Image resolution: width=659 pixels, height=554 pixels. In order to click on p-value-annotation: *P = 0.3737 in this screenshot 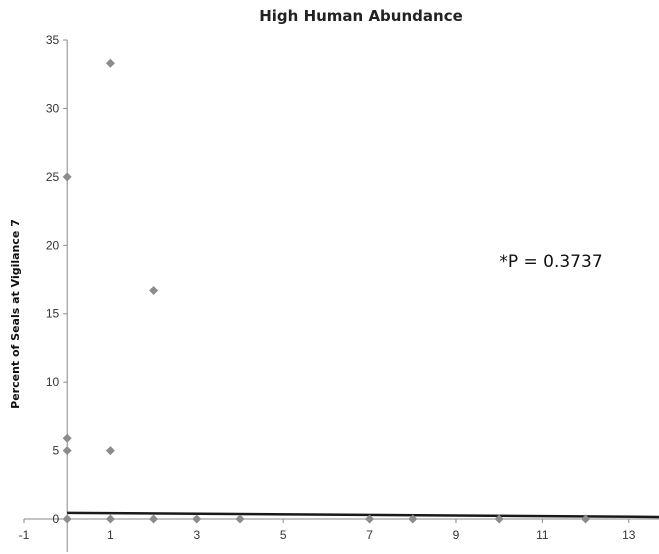, I will do `click(550, 262)`.